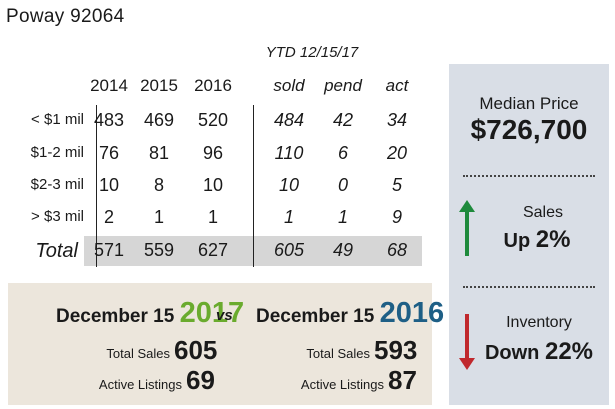  What do you see at coordinates (543, 212) in the screenshot?
I see `sales-label: Sales` at bounding box center [543, 212].